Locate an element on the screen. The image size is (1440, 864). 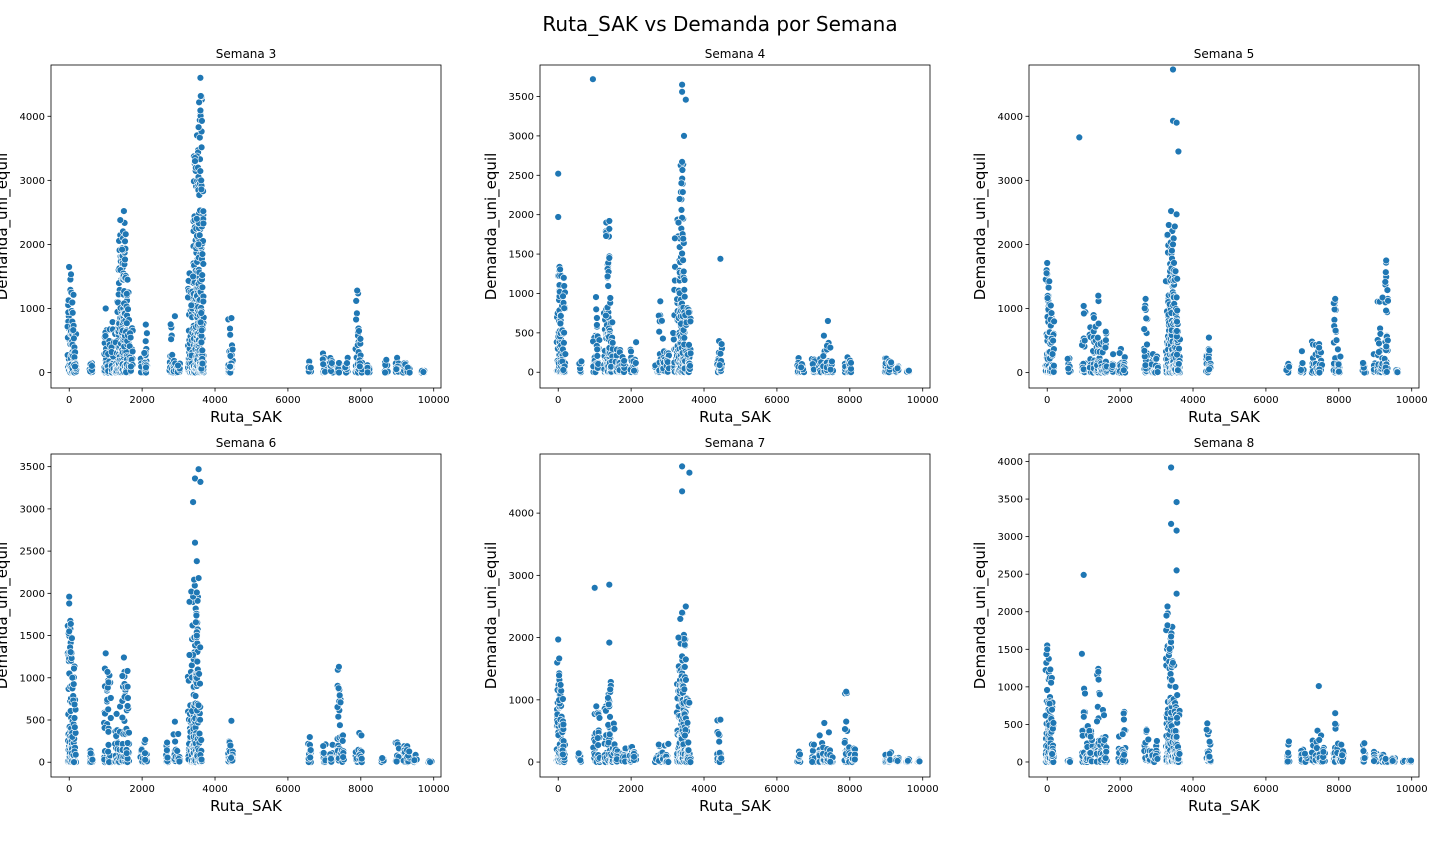
x-tick-label: 2000 is located at coordinates (1119, 400).